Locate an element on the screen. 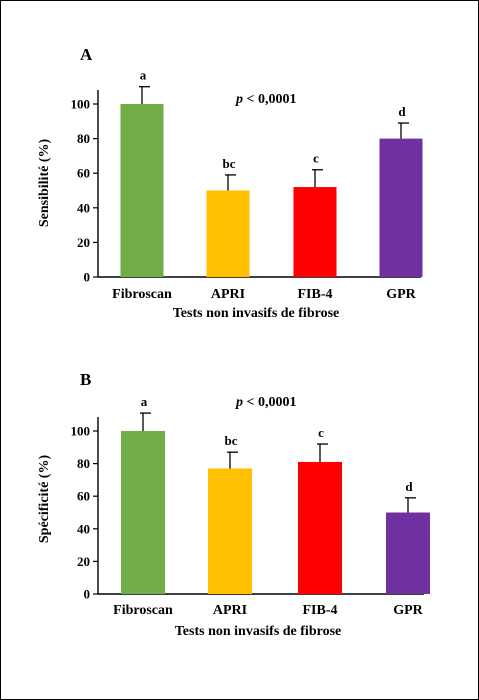 This screenshot has width=479, height=700. panel-b-category-label: APRI is located at coordinates (230, 610).